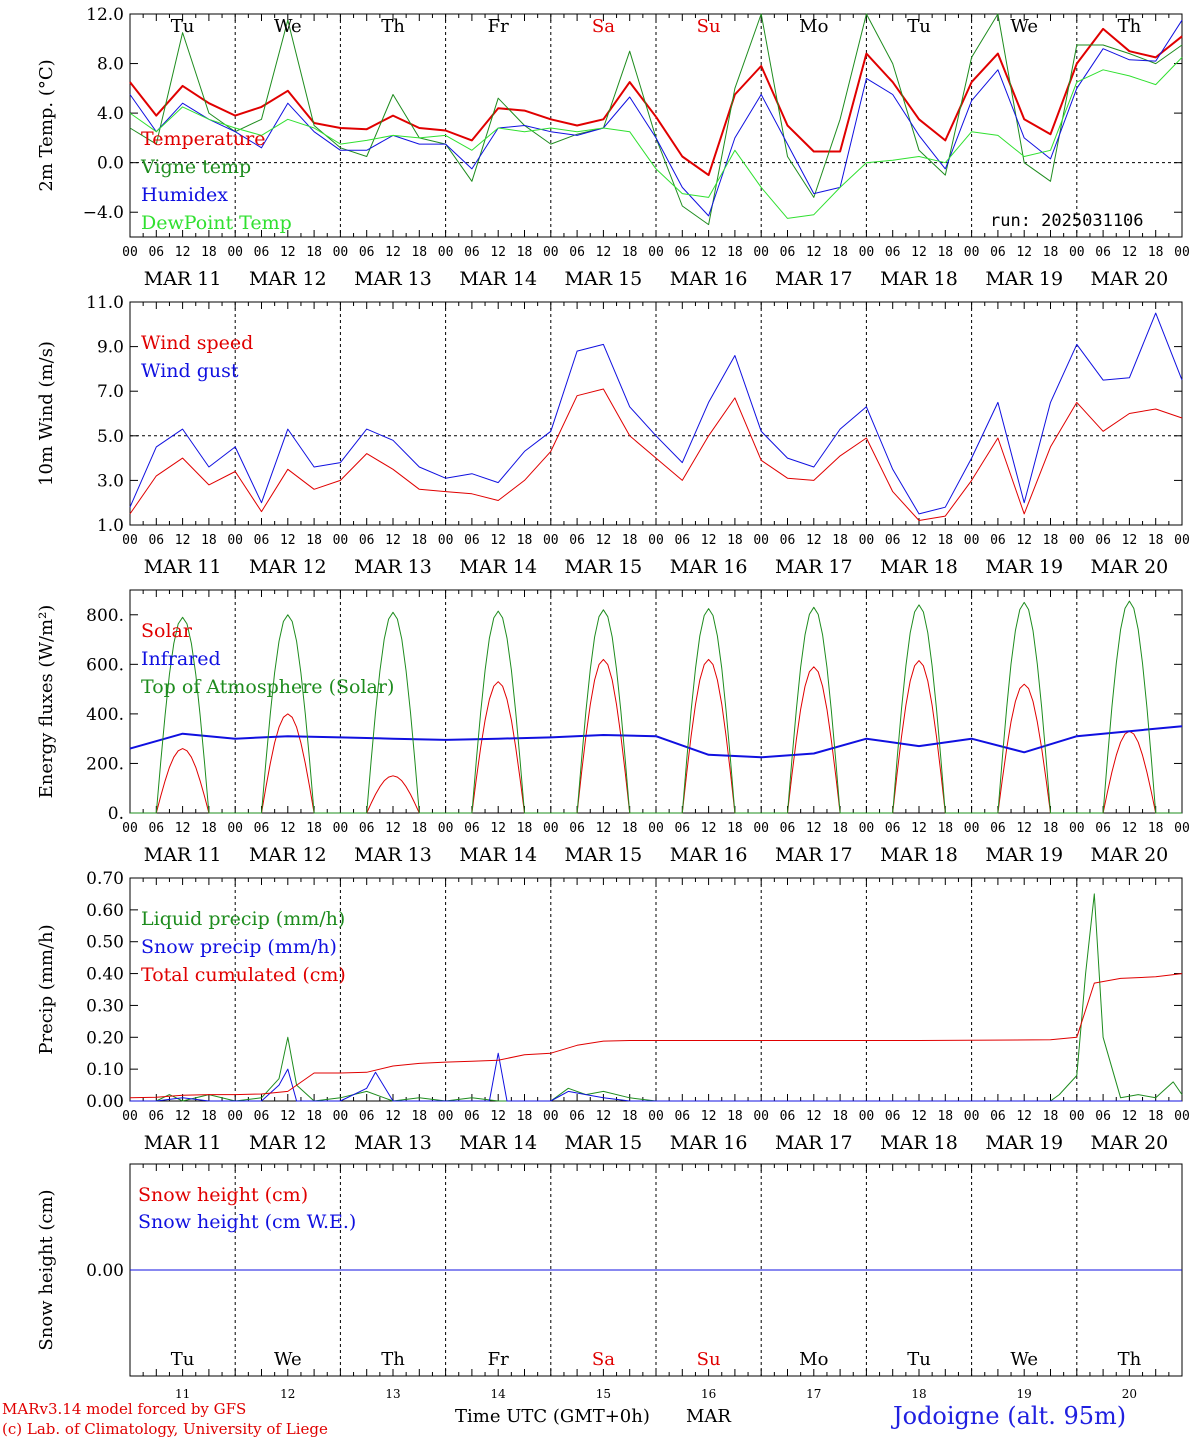 The width and height of the screenshot is (1194, 1440). Describe the element at coordinates (46, 413) in the screenshot. I see `y-axis-title: 10m Wind (m/s)` at that location.